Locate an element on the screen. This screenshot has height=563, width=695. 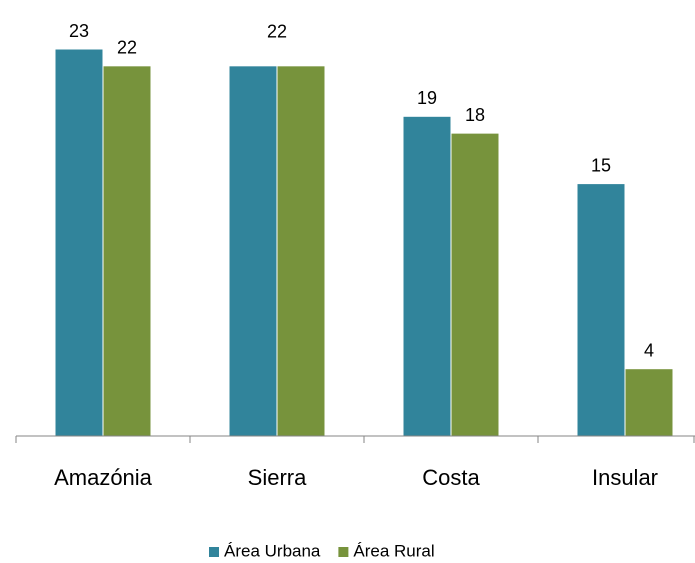
data-label: 23 is located at coordinates (79, 31).